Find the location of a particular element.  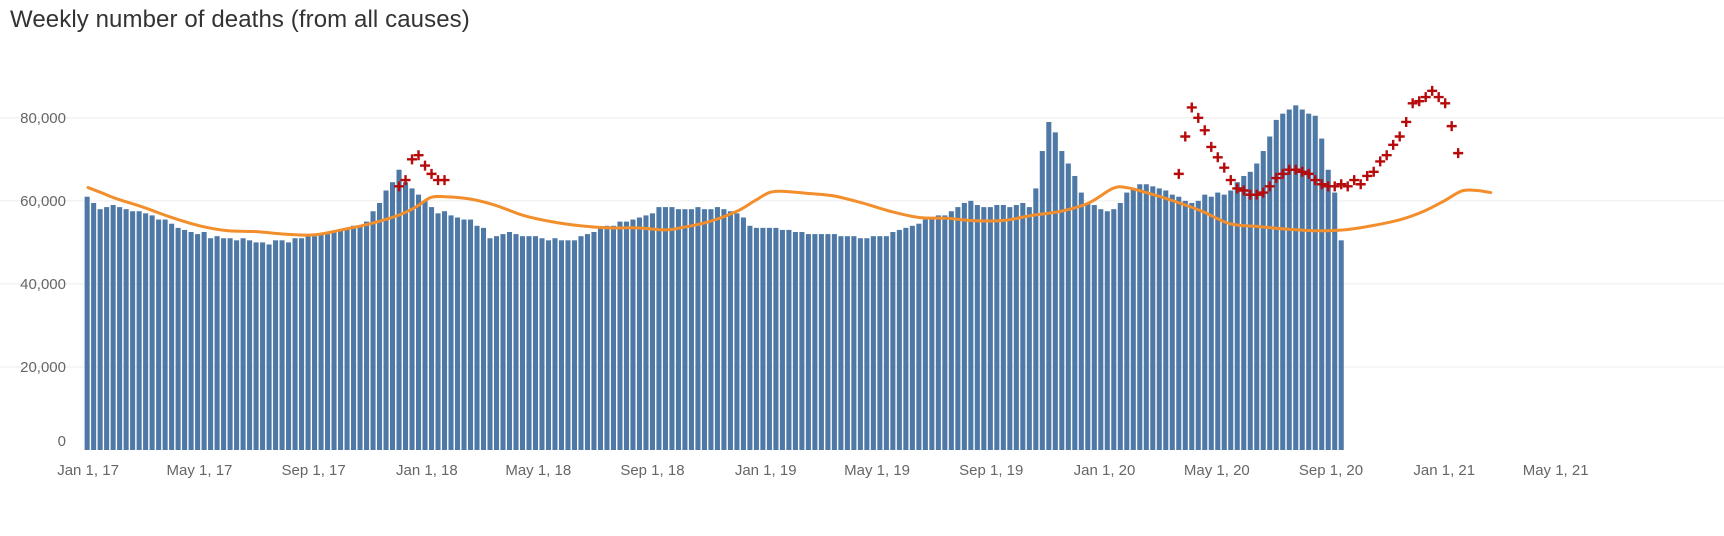

x-tick-label: May 1, 20 is located at coordinates (1217, 470).